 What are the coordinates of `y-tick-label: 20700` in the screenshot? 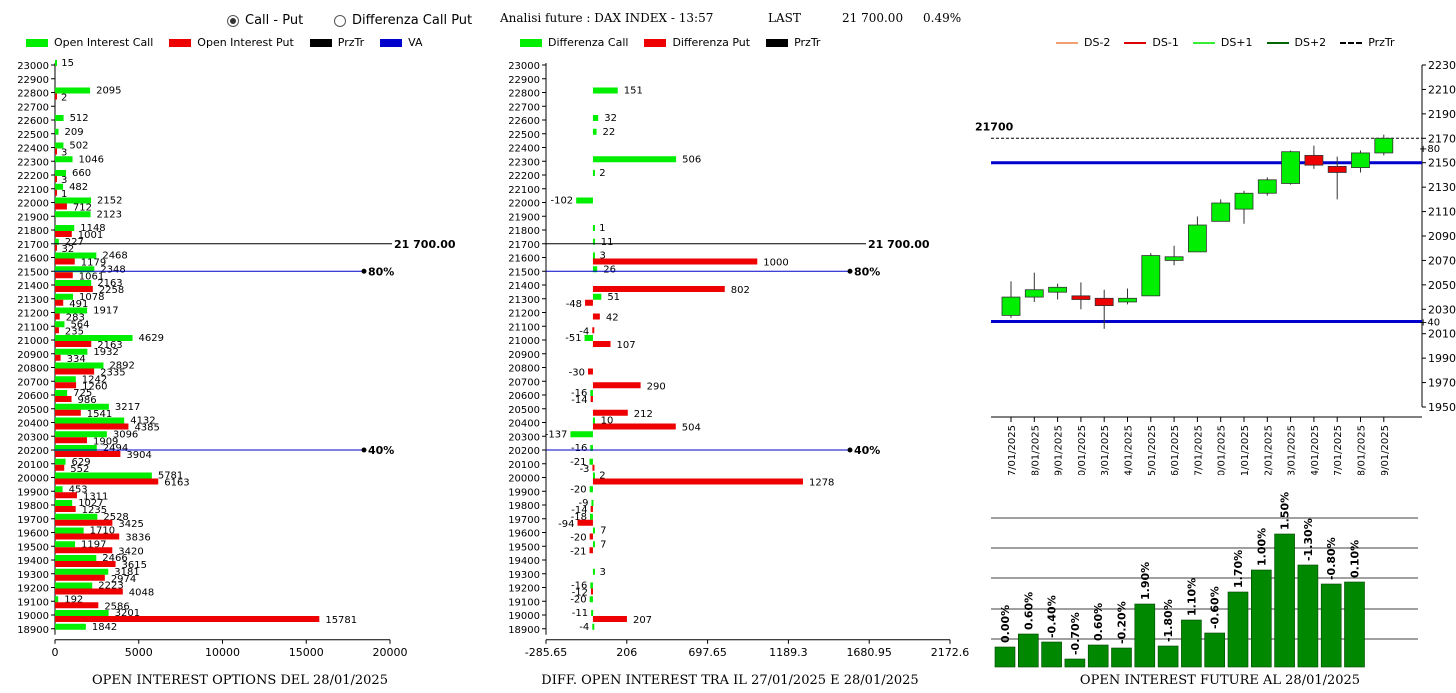 It's located at (33, 382).